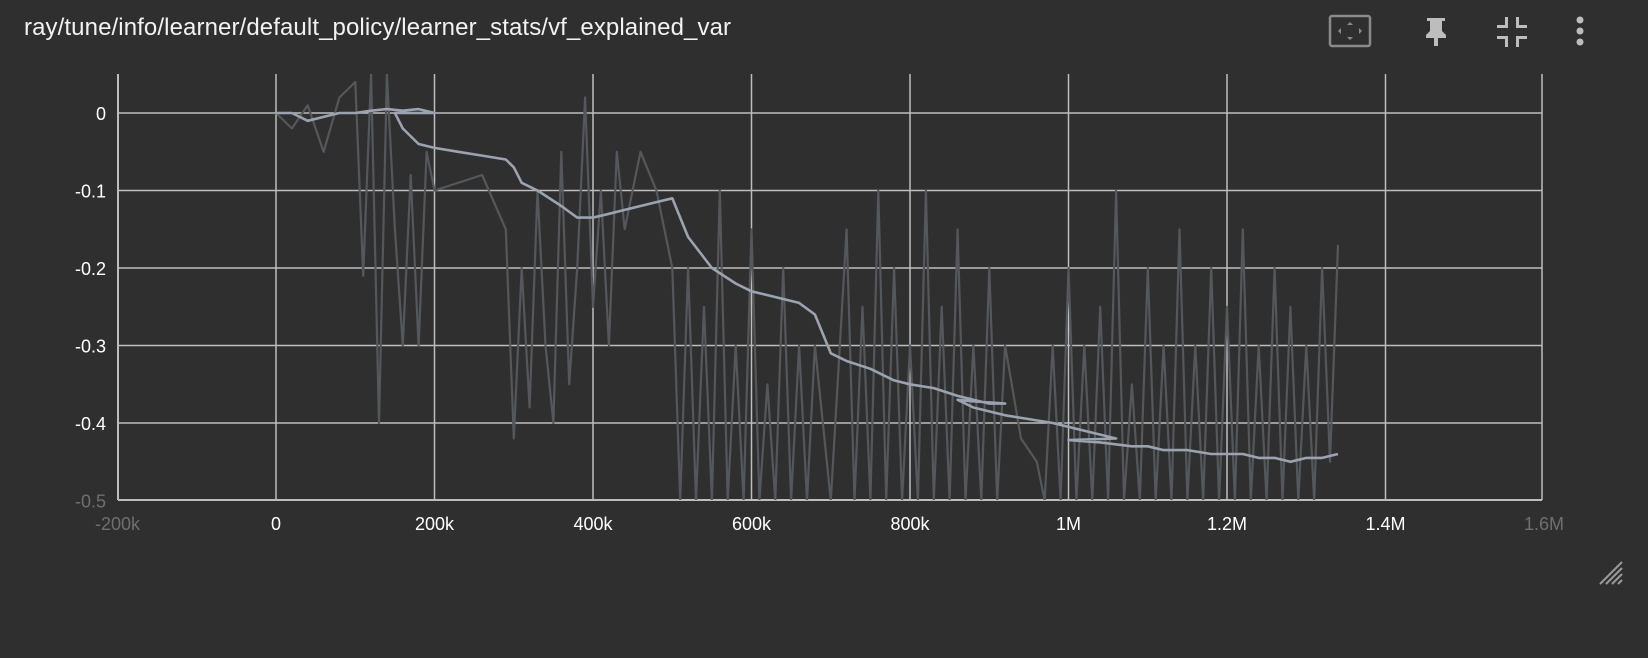 The image size is (1648, 658). Describe the element at coordinates (1068, 524) in the screenshot. I see `x-tick-label: 1M` at that location.